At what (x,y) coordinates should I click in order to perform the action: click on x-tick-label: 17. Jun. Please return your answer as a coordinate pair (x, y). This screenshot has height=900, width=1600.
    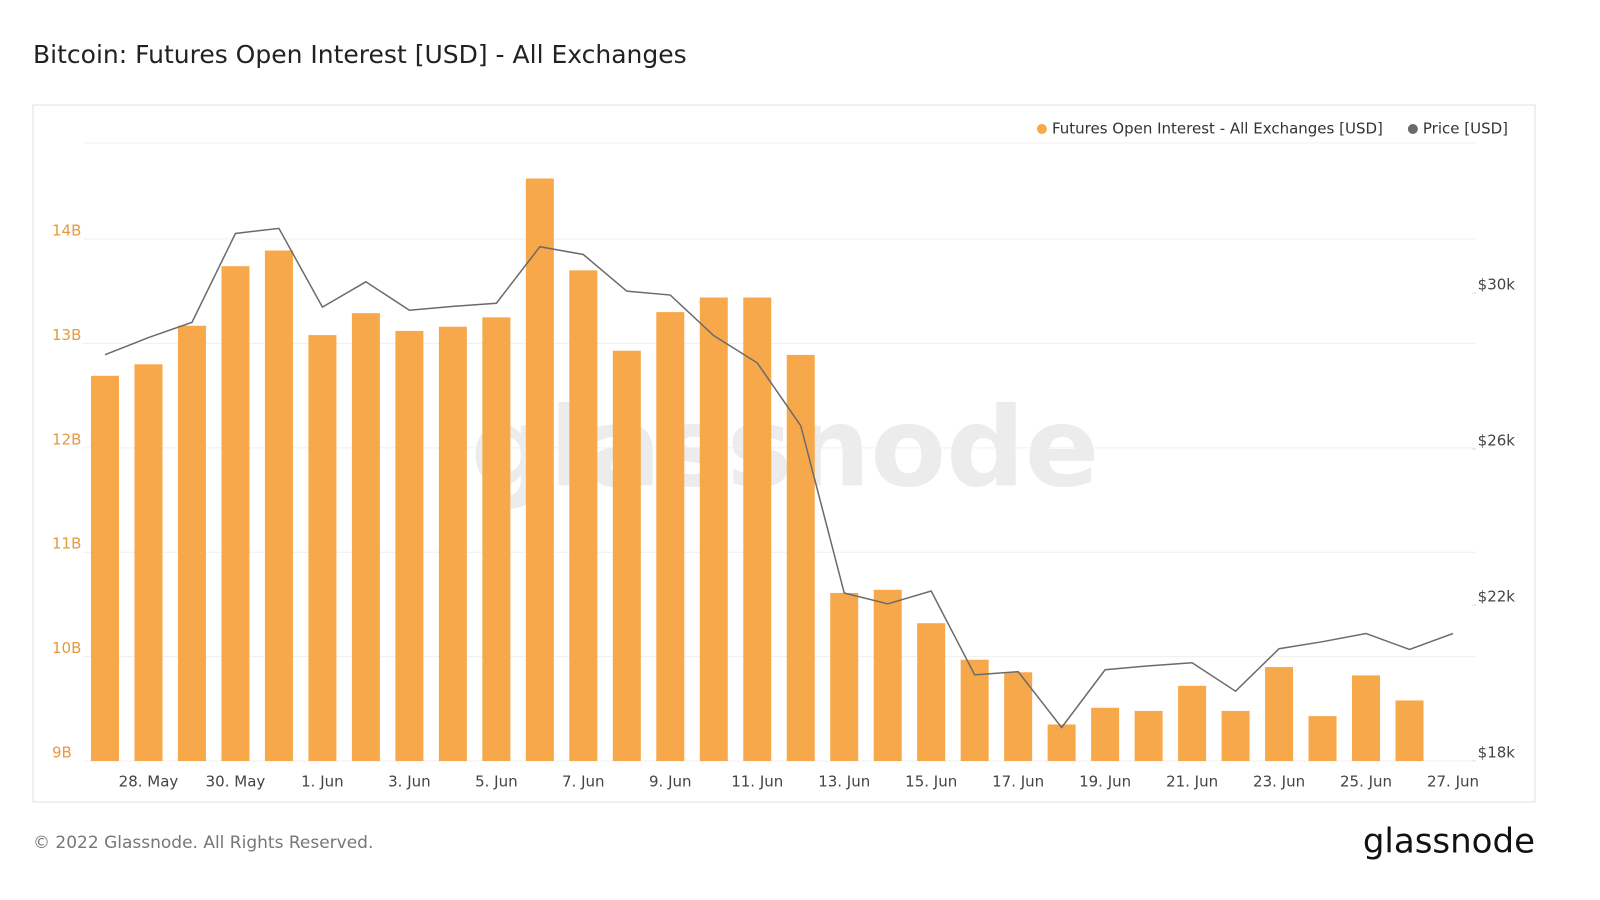
    Looking at the image, I should click on (1018, 782).